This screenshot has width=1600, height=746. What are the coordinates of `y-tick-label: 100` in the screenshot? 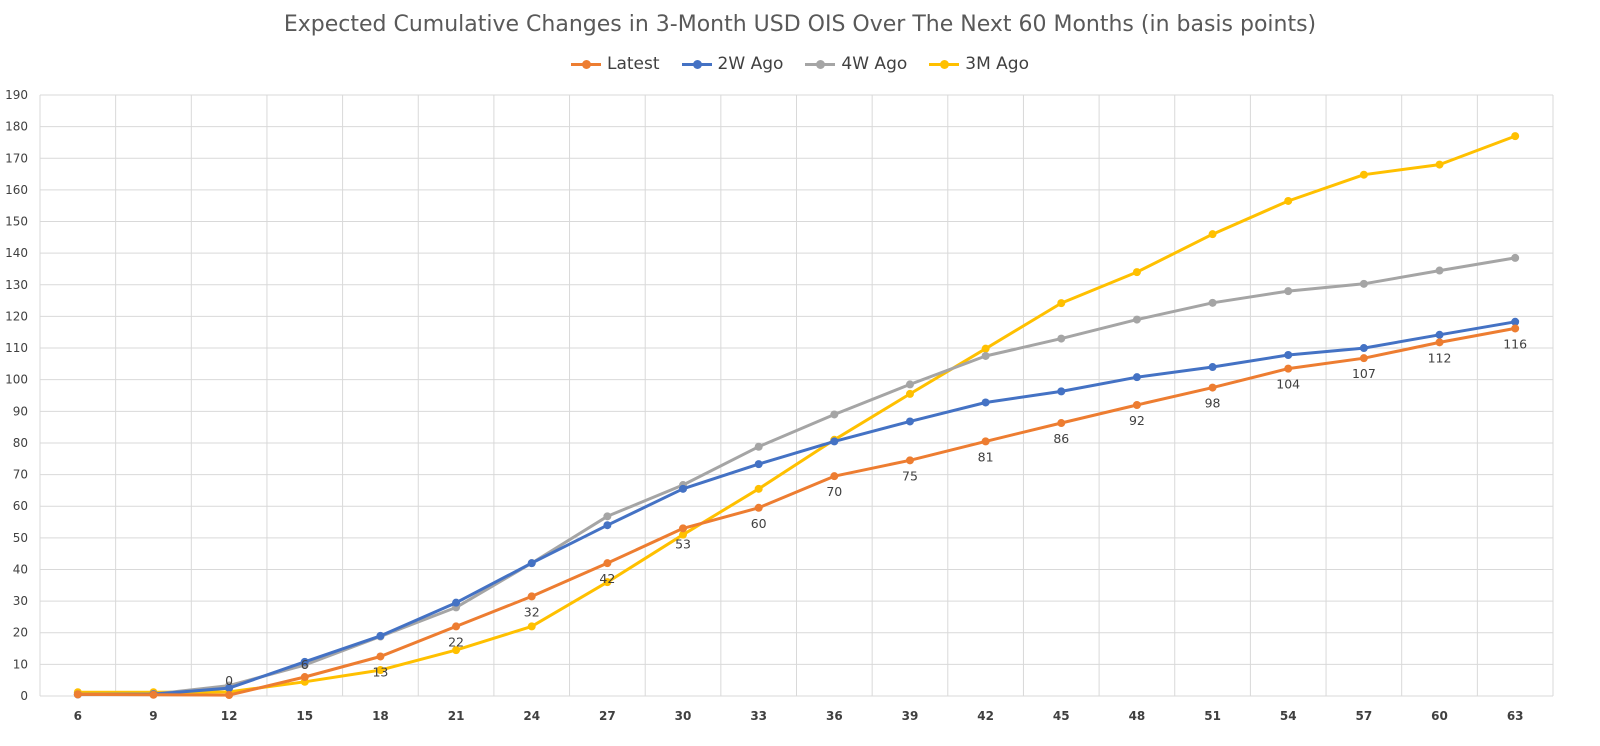 It's located at (16, 380).